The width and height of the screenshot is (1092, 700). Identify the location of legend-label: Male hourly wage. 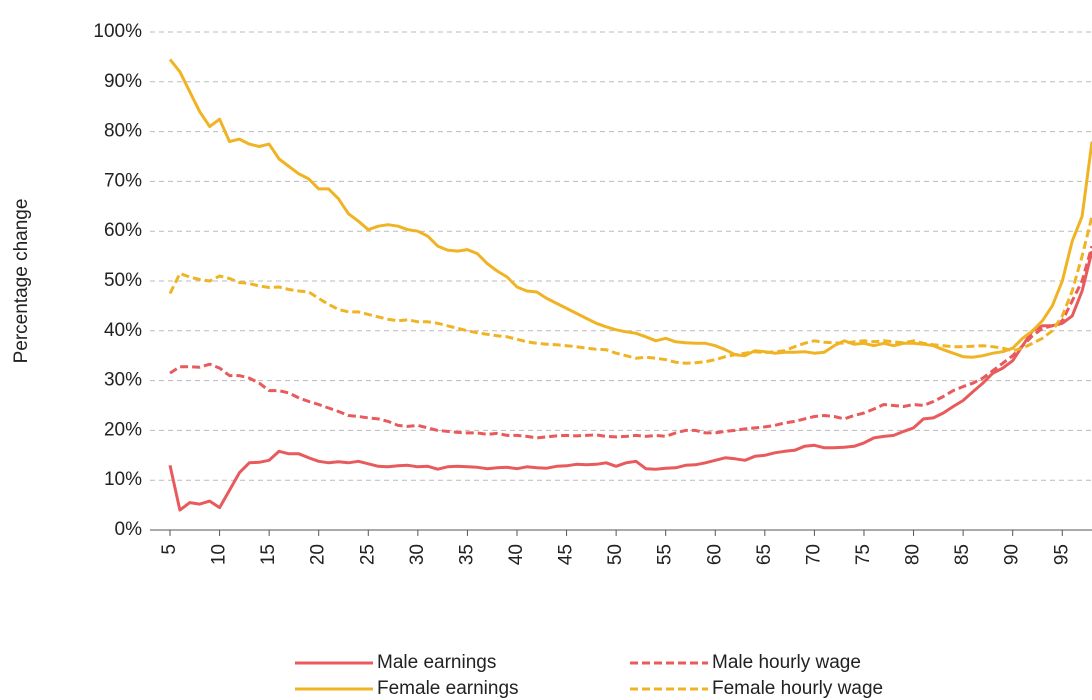
(786, 662).